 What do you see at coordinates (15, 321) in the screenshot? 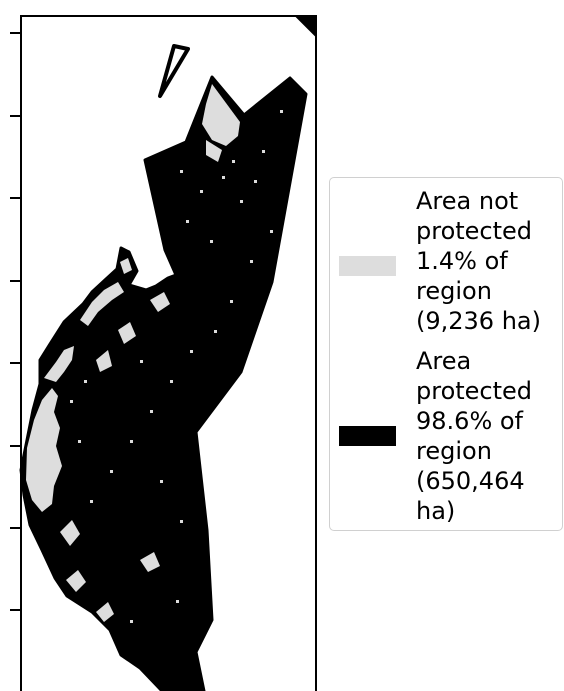
I see `y-axis-ticks` at bounding box center [15, 321].